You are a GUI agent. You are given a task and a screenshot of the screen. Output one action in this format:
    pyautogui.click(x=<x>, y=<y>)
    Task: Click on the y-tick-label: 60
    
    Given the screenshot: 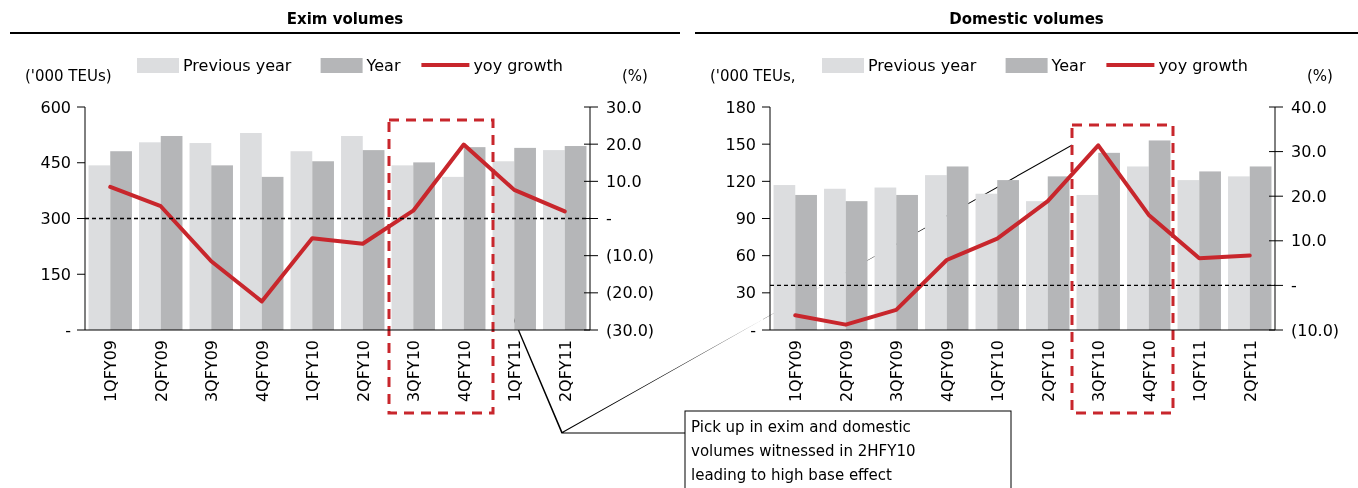 What is the action you would take?
    pyautogui.click(x=745, y=256)
    